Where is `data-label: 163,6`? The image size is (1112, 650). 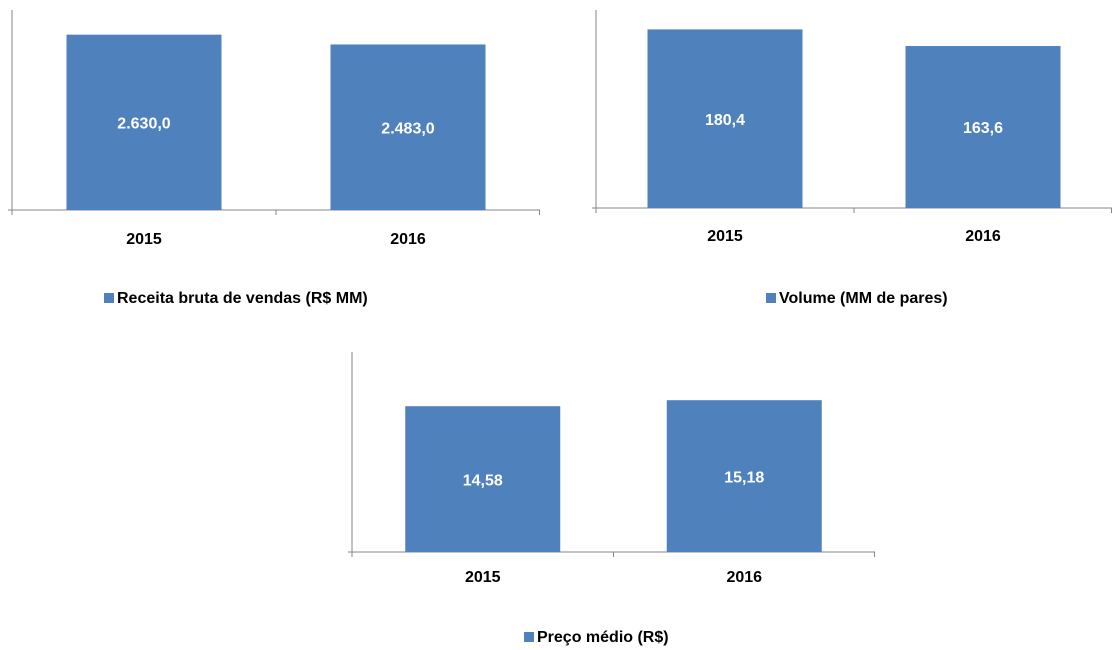
data-label: 163,6 is located at coordinates (983, 128).